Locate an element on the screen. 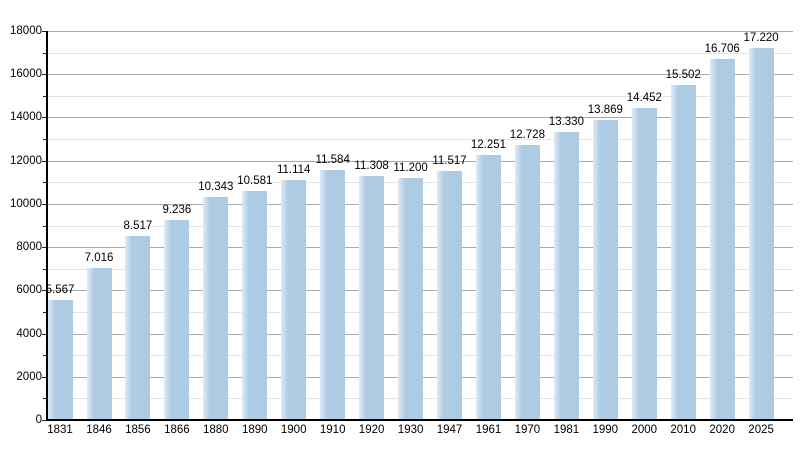 The image size is (800, 450). x-axis-tick-label: 1970 is located at coordinates (527, 430).